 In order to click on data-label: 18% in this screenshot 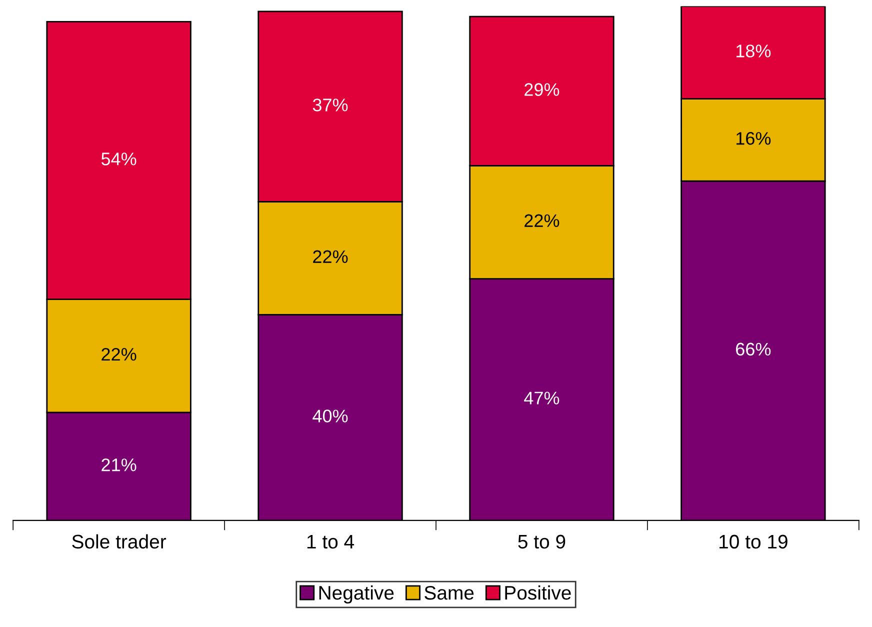, I will do `click(753, 51)`.